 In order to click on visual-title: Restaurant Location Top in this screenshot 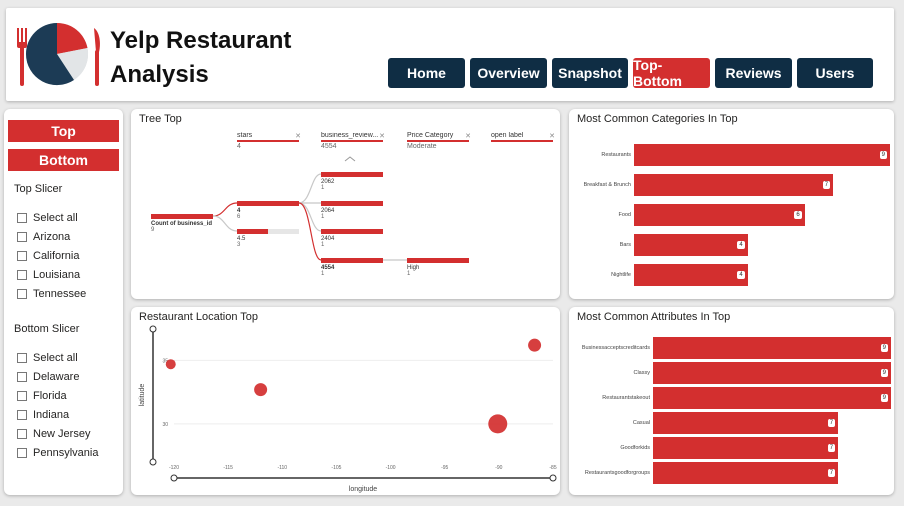, I will do `click(199, 317)`.